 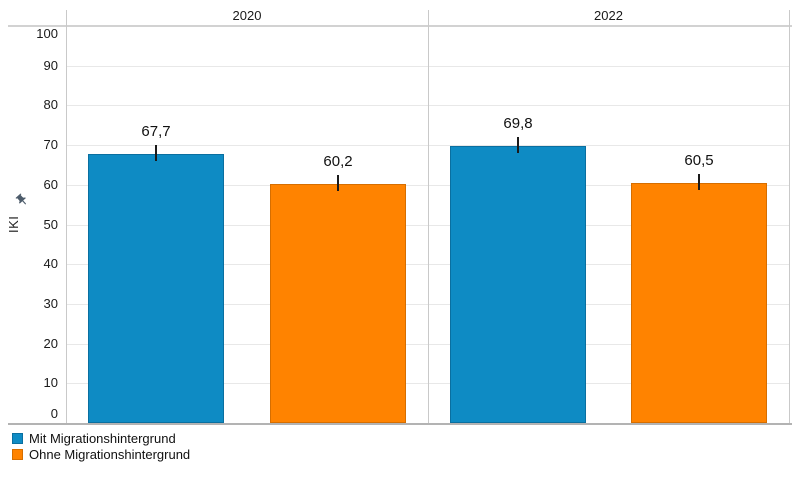 I want to click on baseline, so click(x=400, y=424).